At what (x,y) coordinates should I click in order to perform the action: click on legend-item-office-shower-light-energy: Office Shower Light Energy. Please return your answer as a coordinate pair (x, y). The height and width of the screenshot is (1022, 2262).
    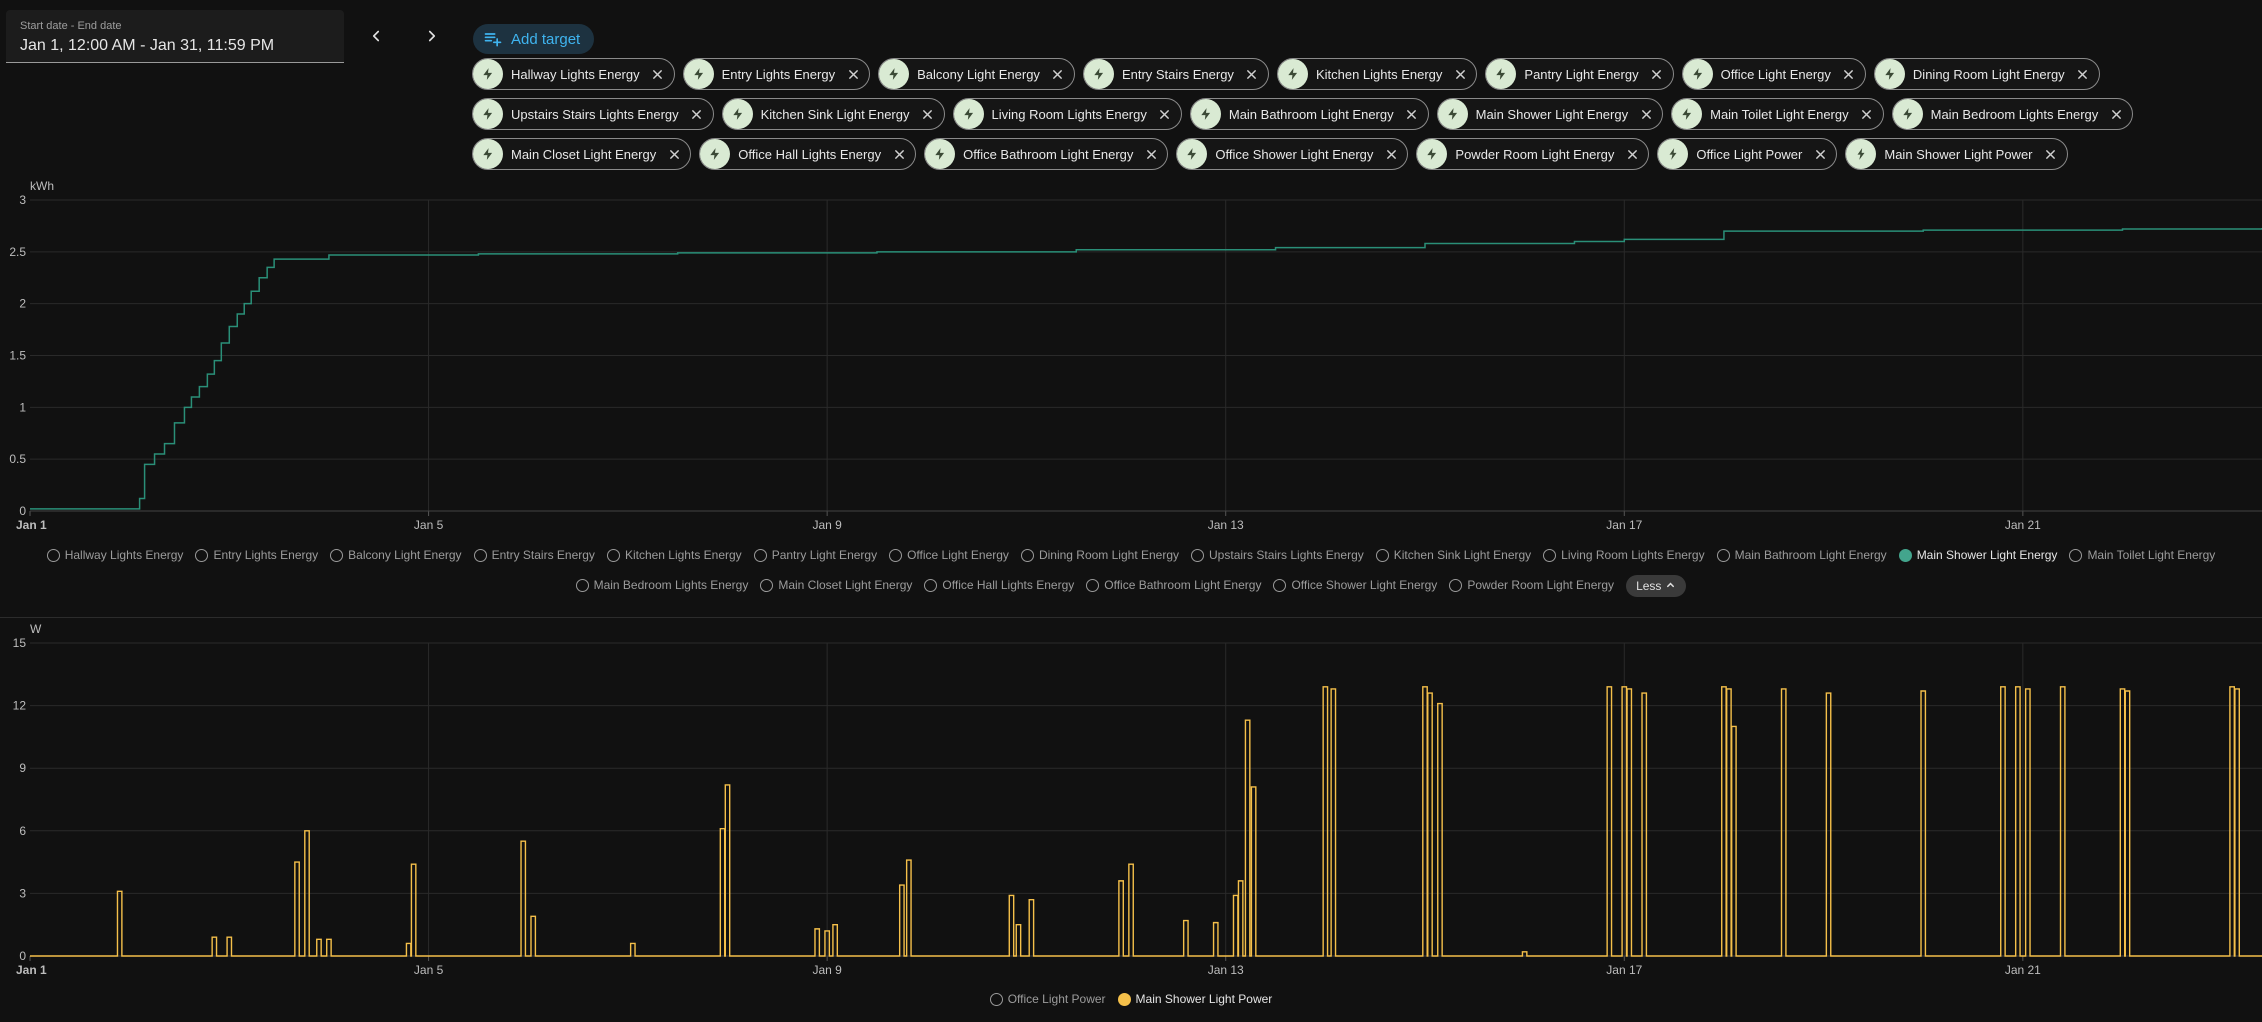
    Looking at the image, I should click on (1355, 585).